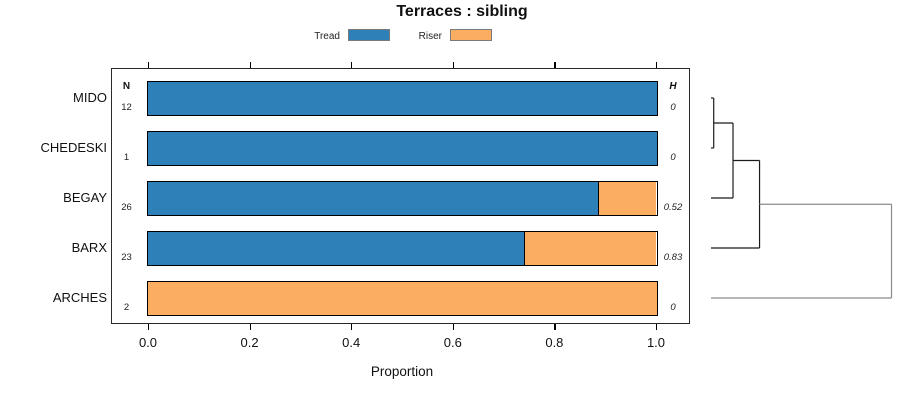  What do you see at coordinates (673, 86) in the screenshot?
I see `h-column-header: H` at bounding box center [673, 86].